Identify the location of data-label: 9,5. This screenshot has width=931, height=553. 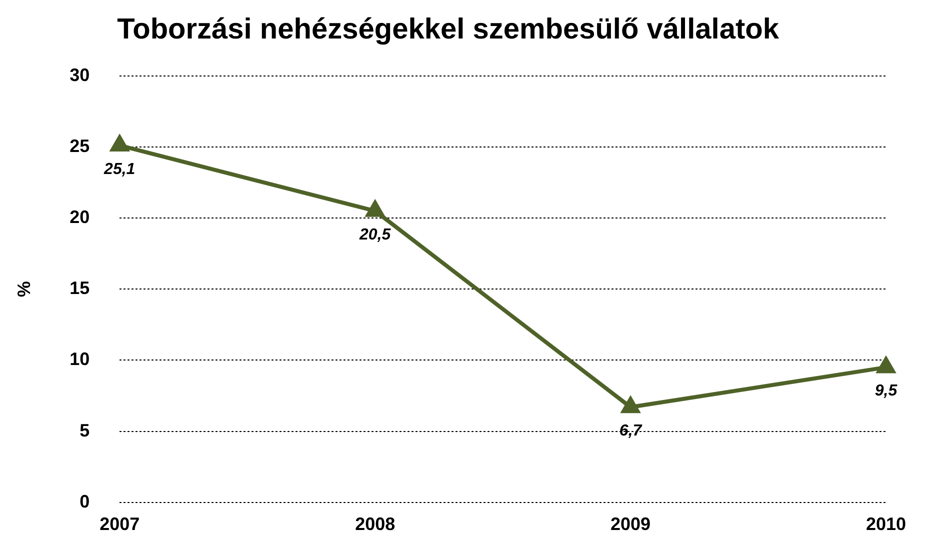
(886, 391).